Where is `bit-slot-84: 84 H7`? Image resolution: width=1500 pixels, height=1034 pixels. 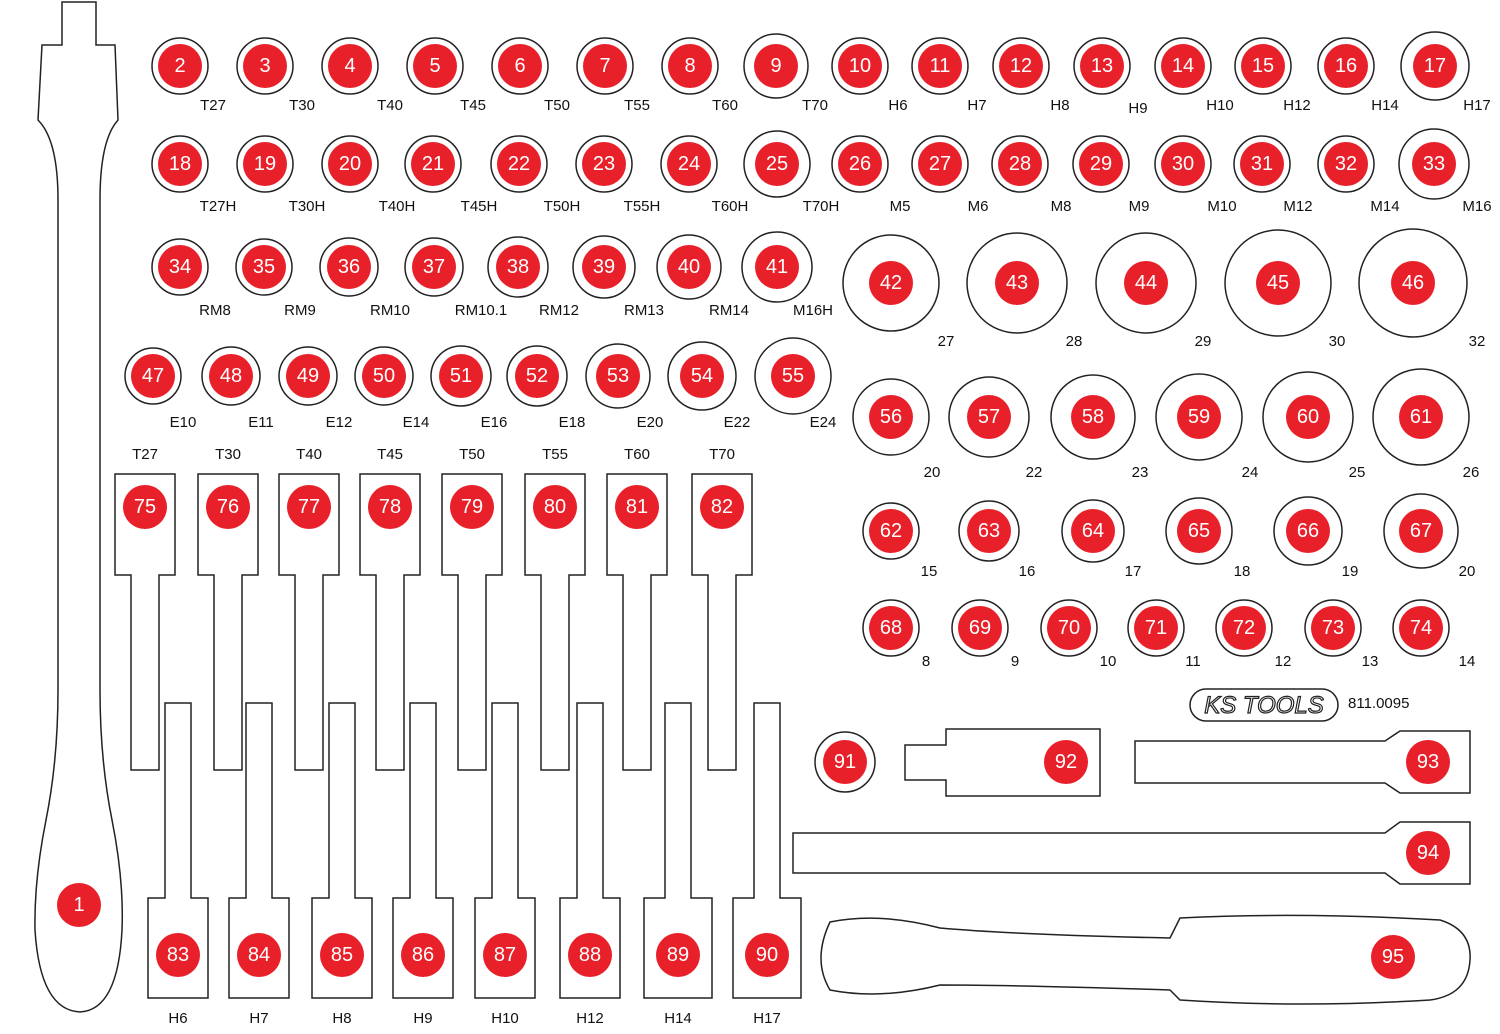 bit-slot-84: 84 H7 is located at coordinates (259, 864).